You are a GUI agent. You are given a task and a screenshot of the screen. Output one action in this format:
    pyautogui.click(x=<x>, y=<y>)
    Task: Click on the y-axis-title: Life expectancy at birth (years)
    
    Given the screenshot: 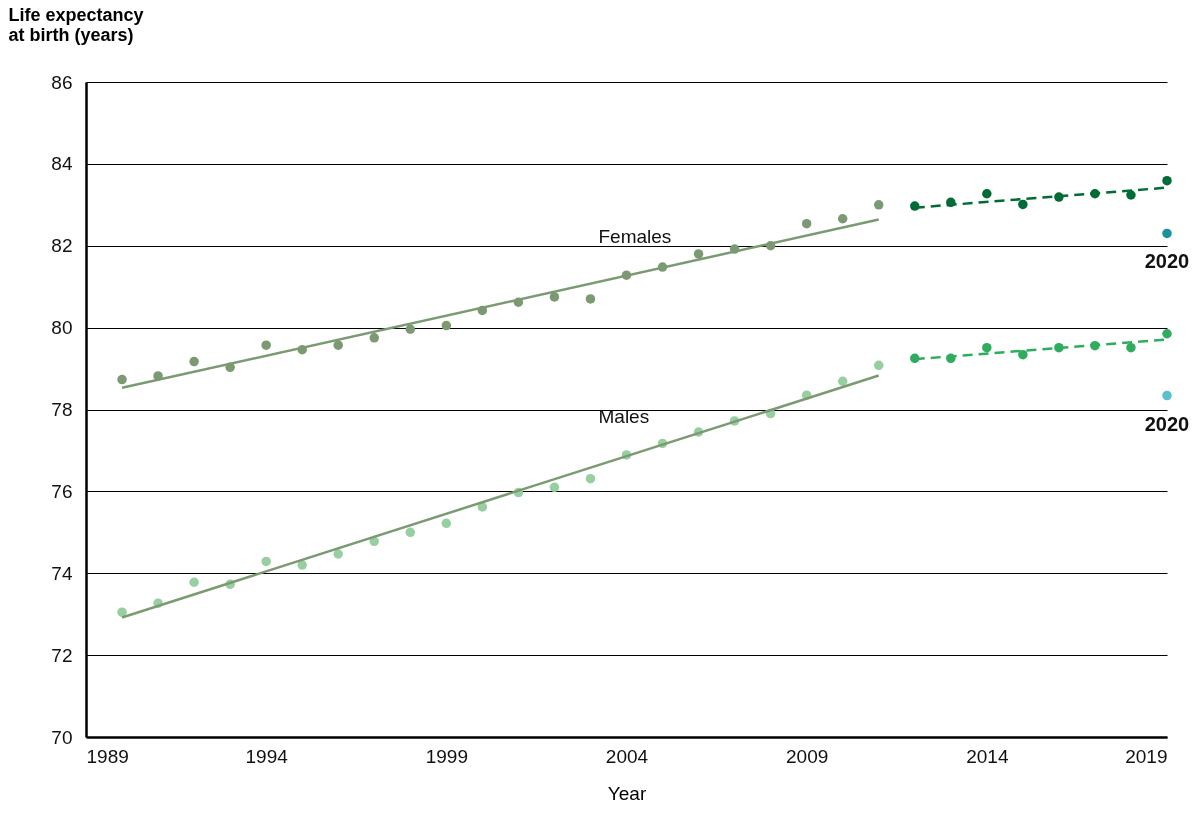 What is the action you would take?
    pyautogui.click(x=76, y=24)
    